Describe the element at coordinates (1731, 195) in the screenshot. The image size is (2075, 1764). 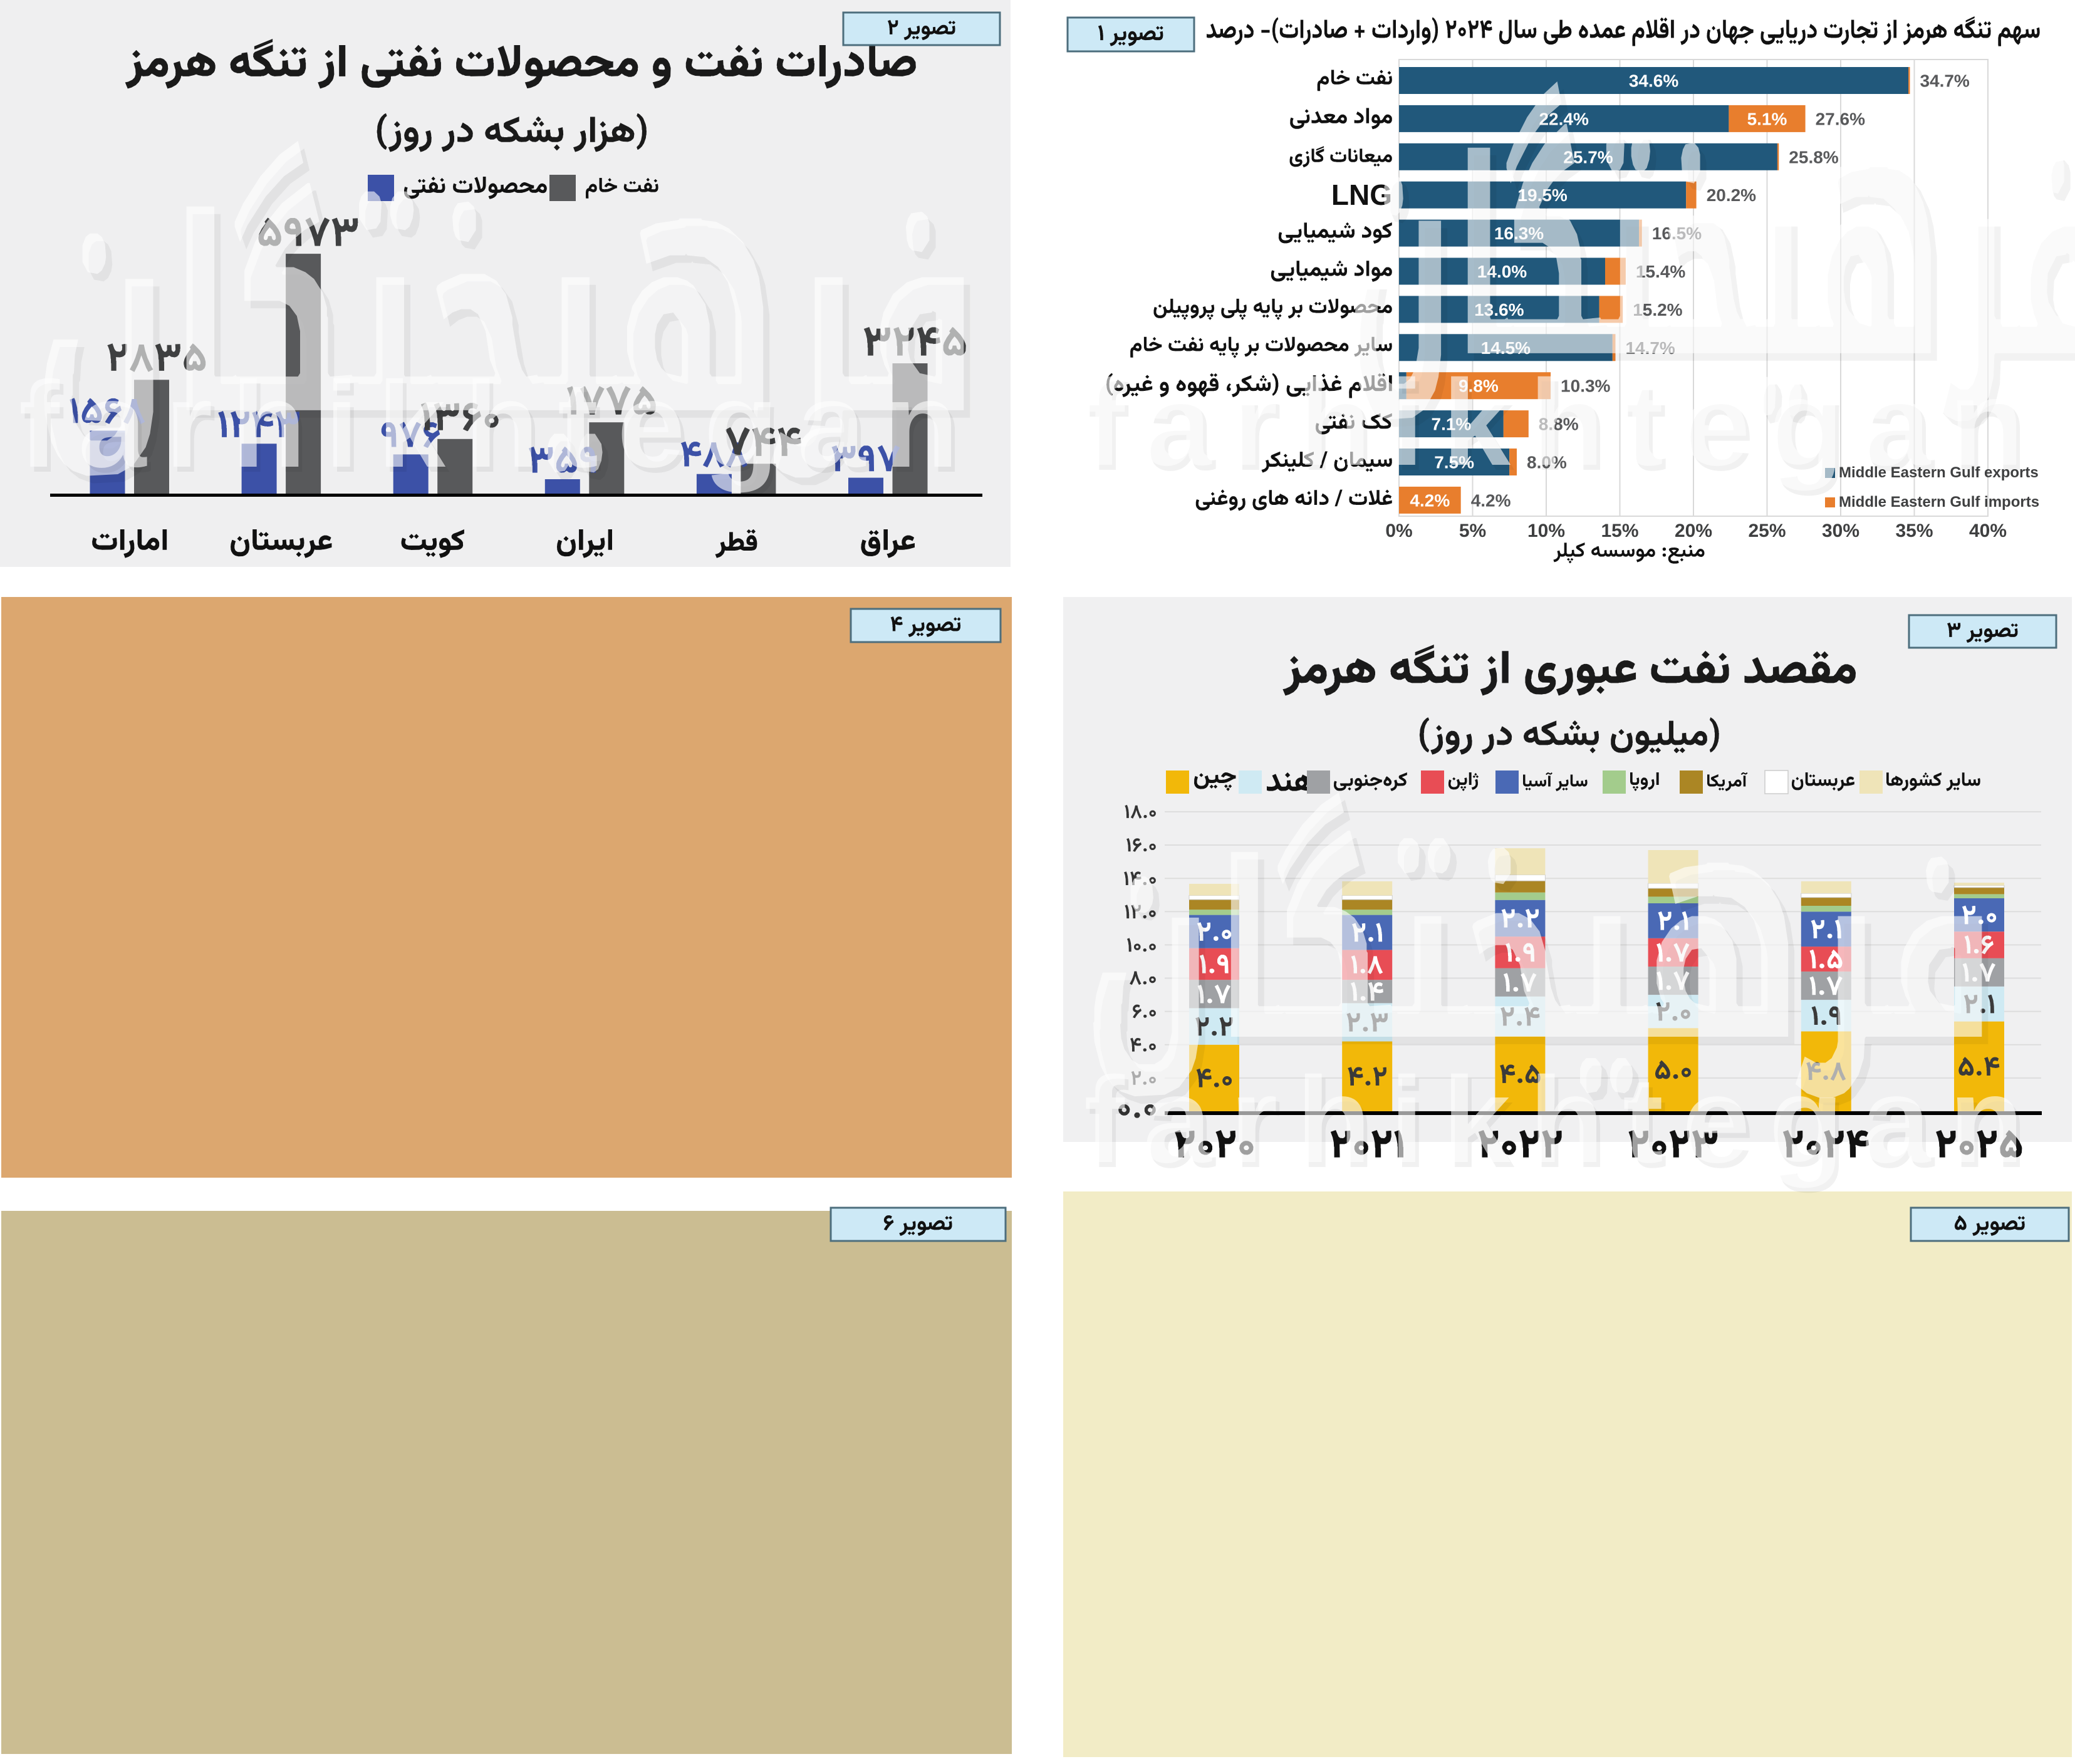
I see `svg-text: 20.2%` at that location.